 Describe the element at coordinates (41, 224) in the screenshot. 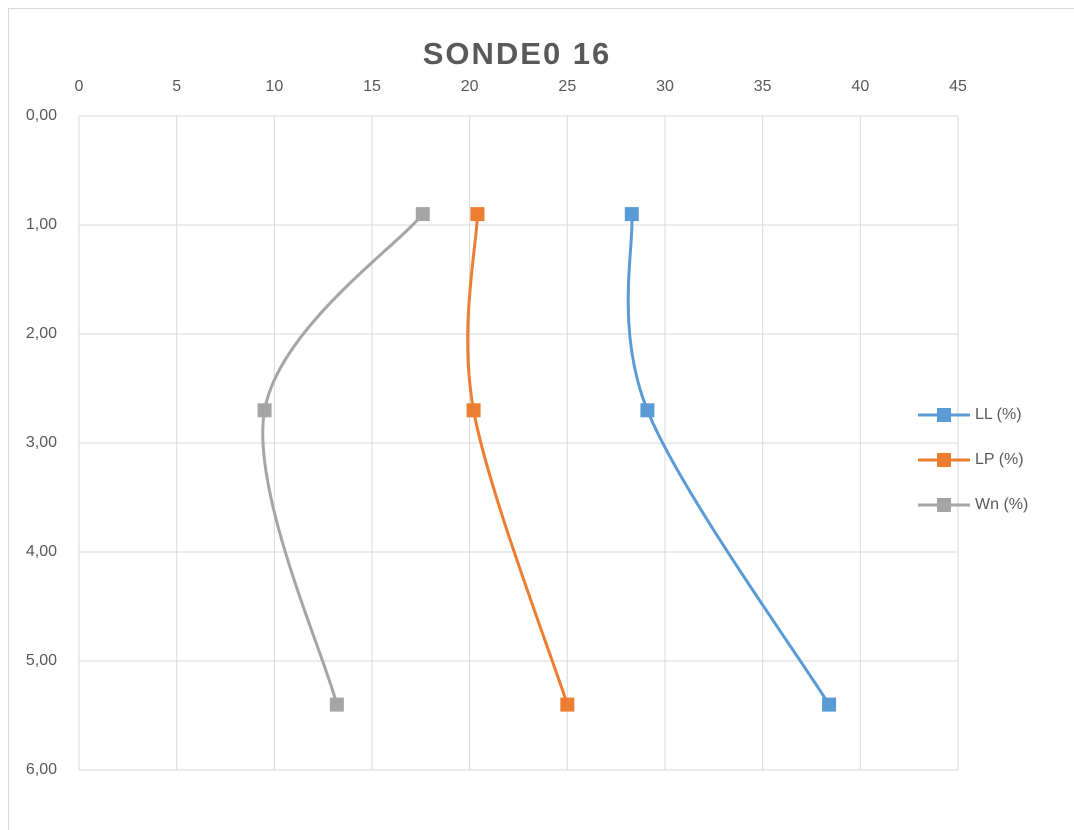

I see `y-tick-label: 1,00` at that location.